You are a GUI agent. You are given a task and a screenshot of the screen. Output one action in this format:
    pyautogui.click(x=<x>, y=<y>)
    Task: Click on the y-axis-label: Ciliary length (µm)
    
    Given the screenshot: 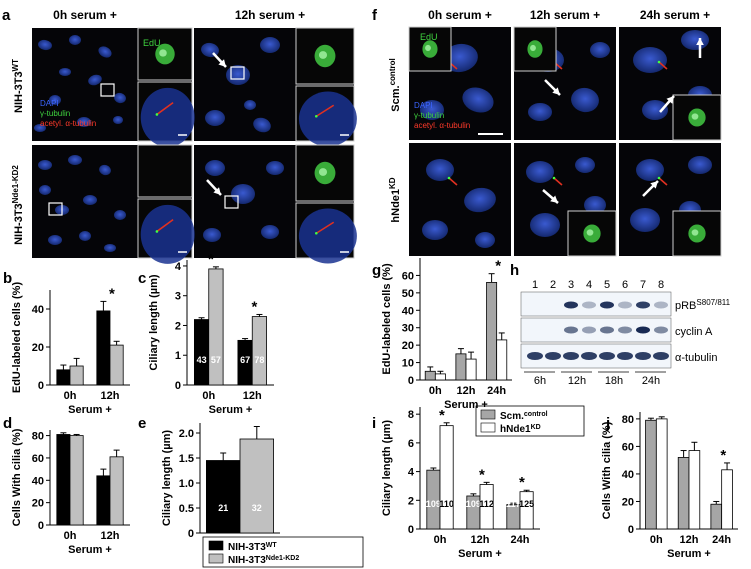 What is the action you would take?
    pyautogui.click(x=154, y=322)
    